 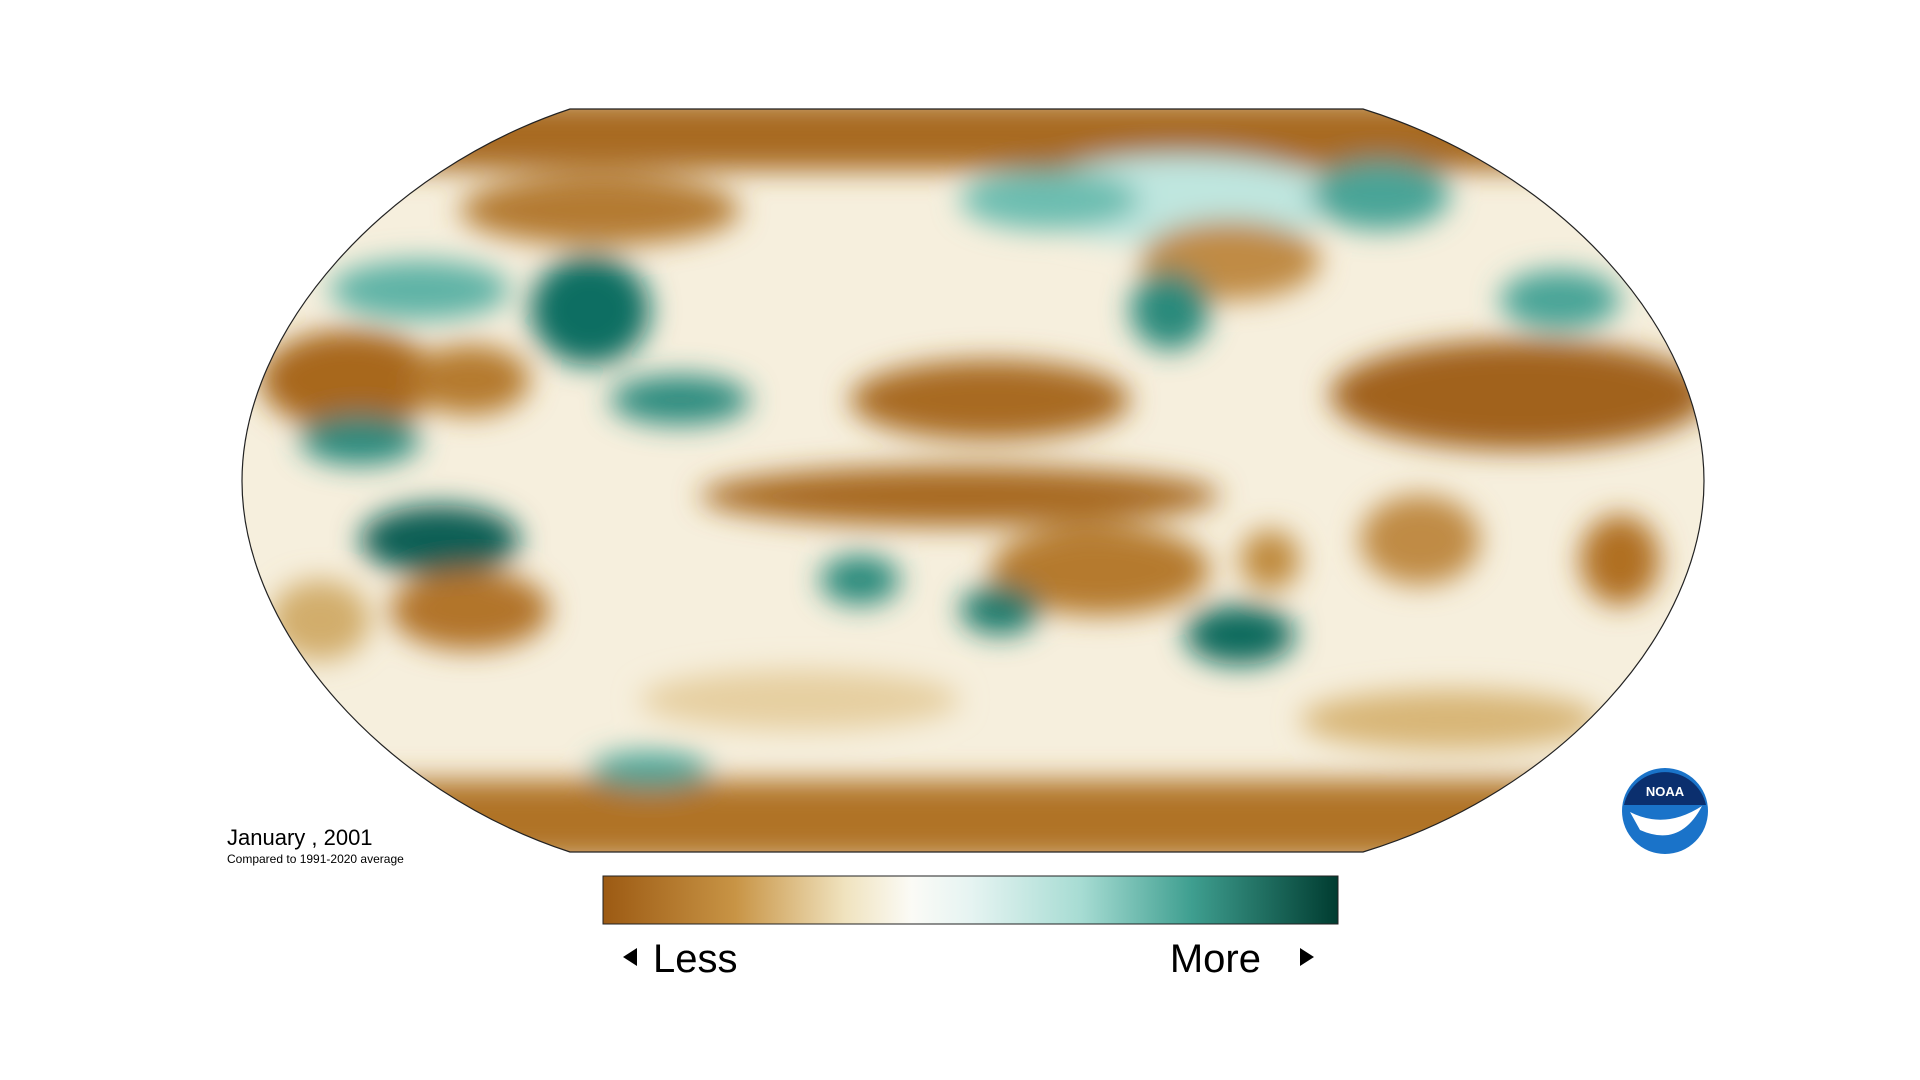 What do you see at coordinates (300, 837) in the screenshot?
I see `map-title: January , 2001` at bounding box center [300, 837].